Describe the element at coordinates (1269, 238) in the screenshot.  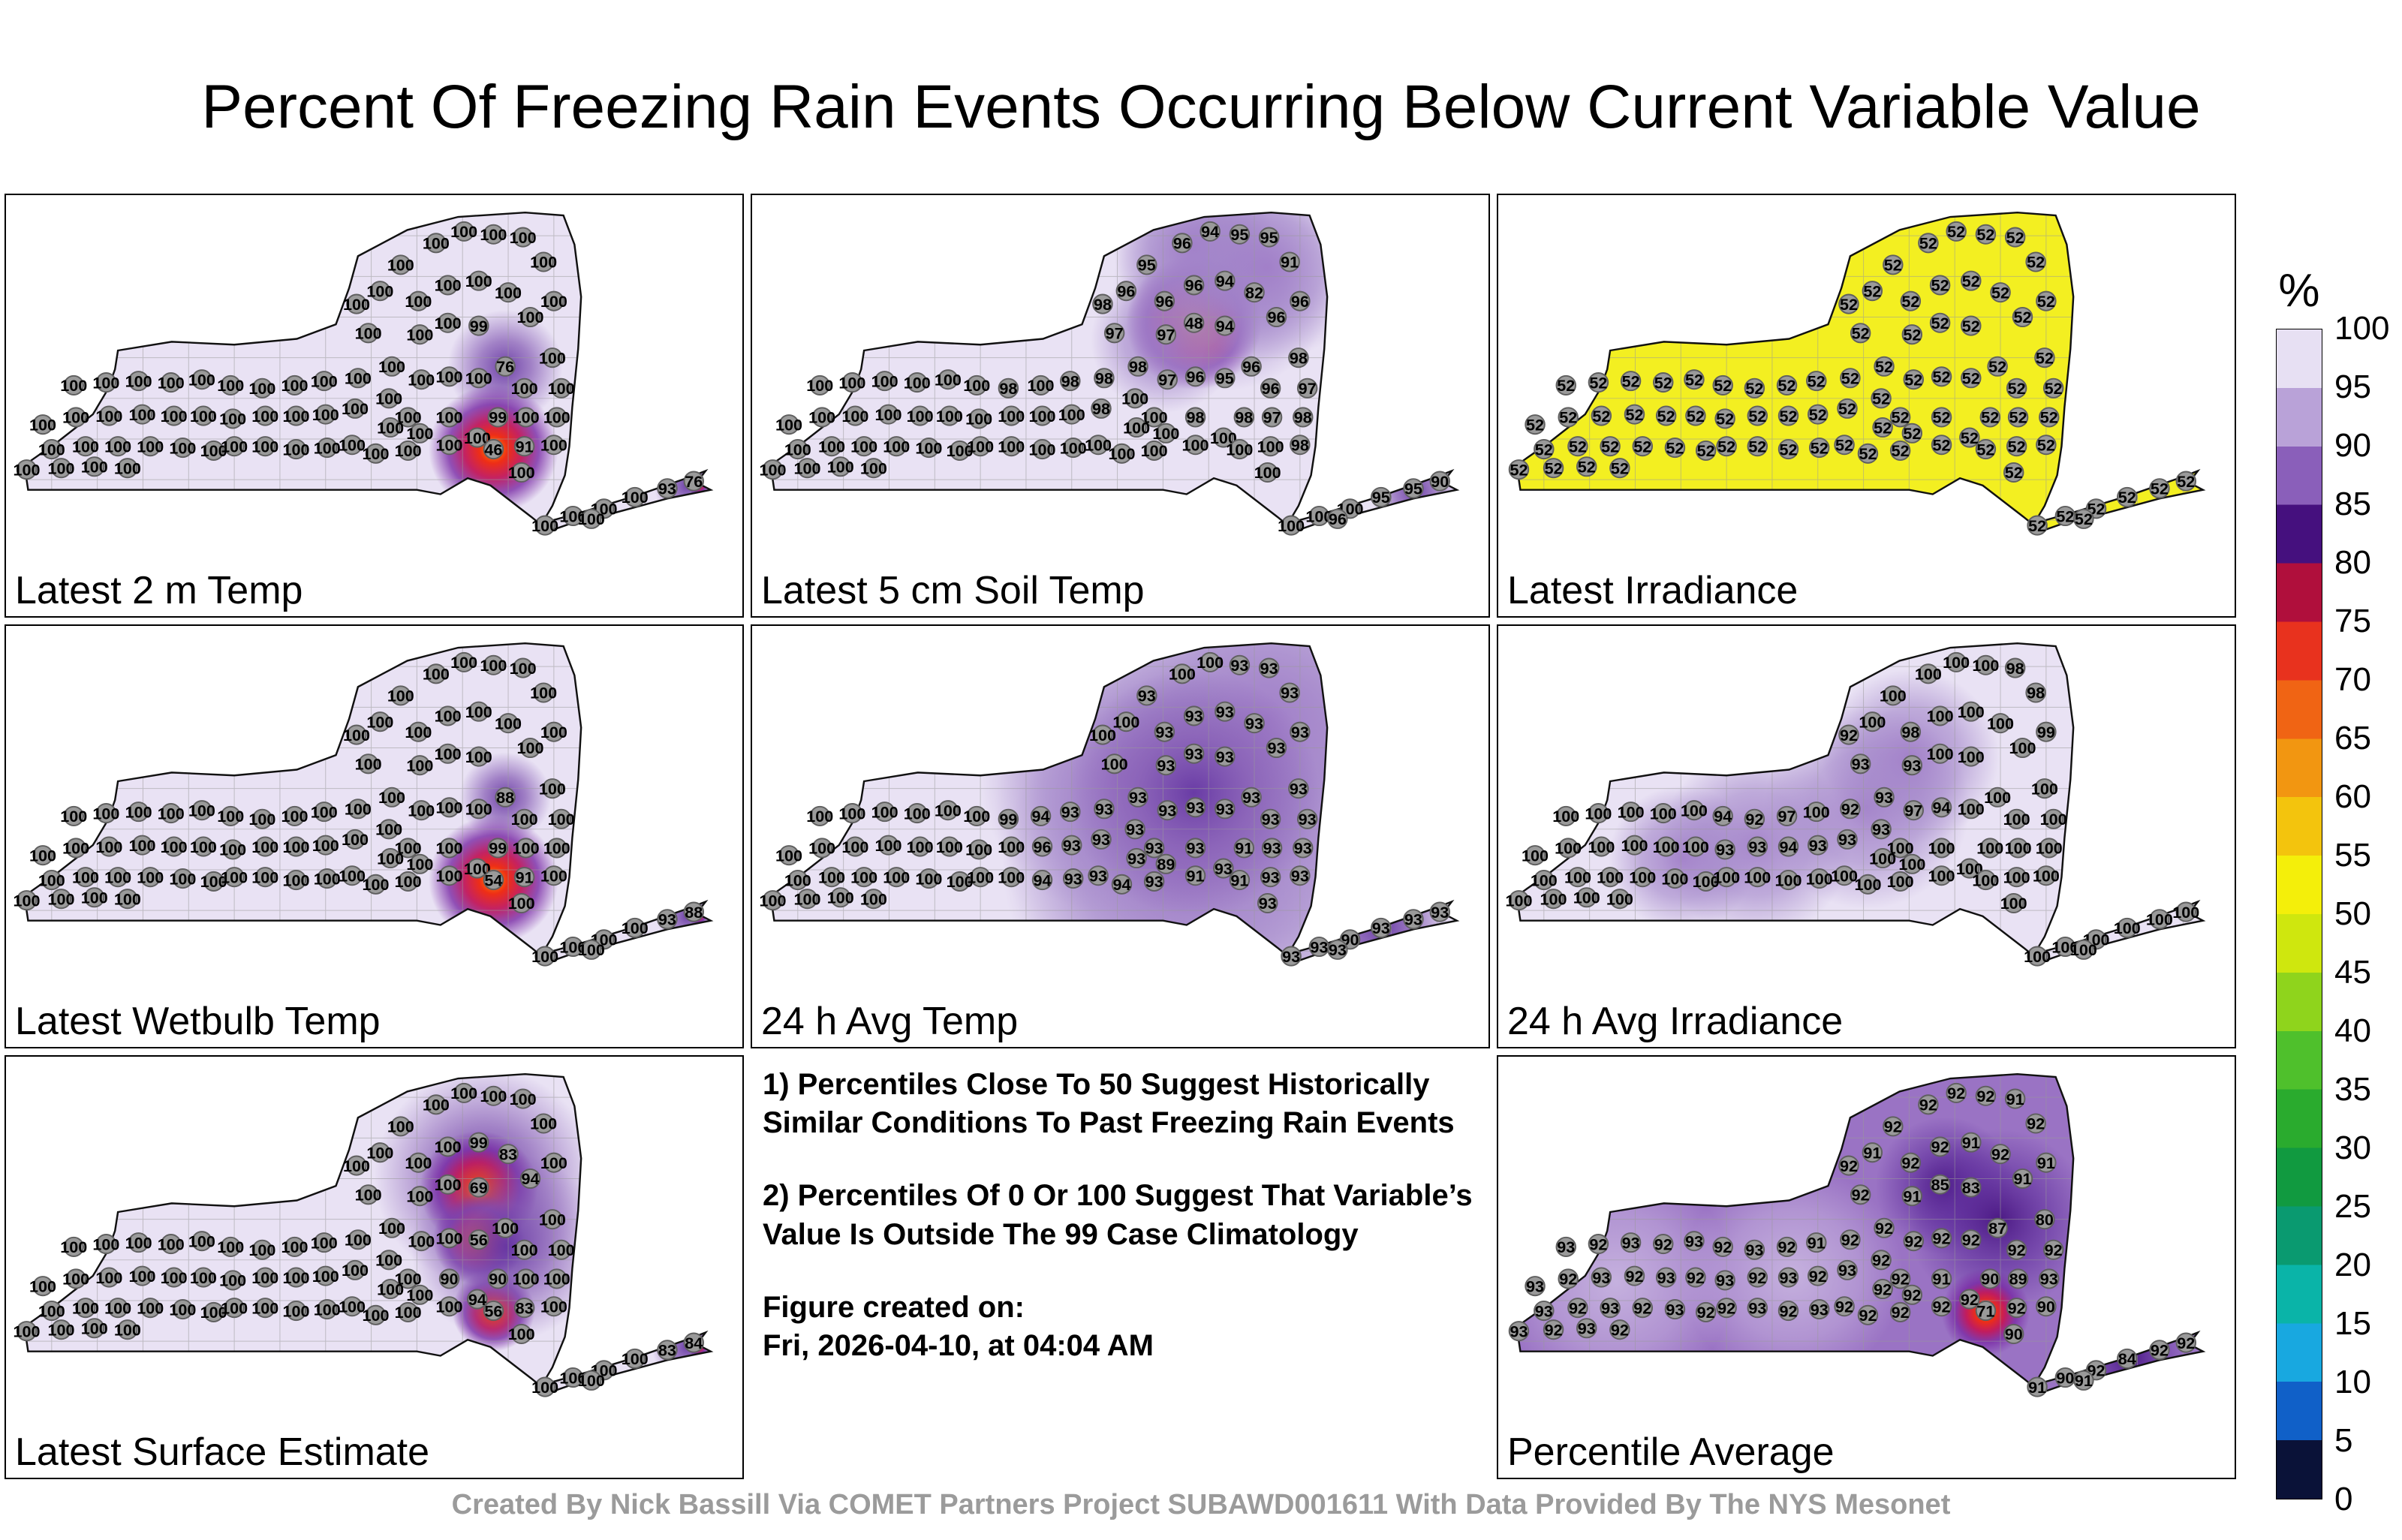
I see `station-value: 95` at that location.